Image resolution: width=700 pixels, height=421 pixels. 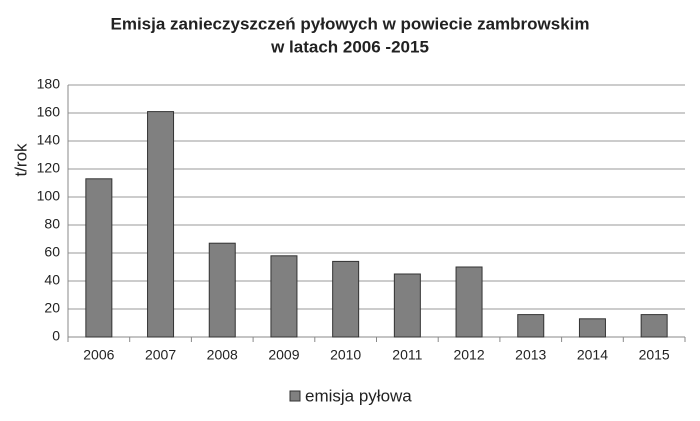 What do you see at coordinates (295, 396) in the screenshot?
I see `legend-swatch` at bounding box center [295, 396].